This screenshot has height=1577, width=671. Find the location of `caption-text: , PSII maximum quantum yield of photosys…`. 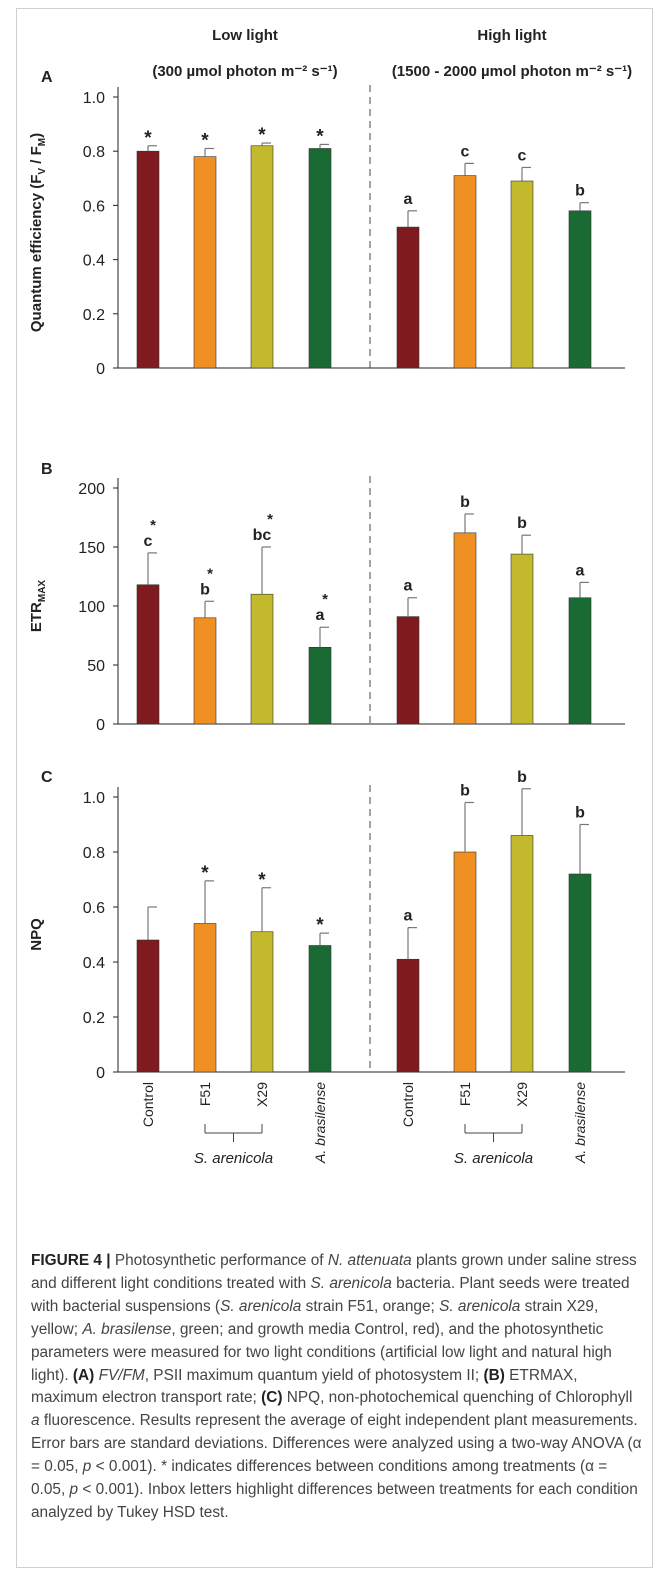

caption-text: , PSII maximum quantum yield of photosys… is located at coordinates (312, 1375).